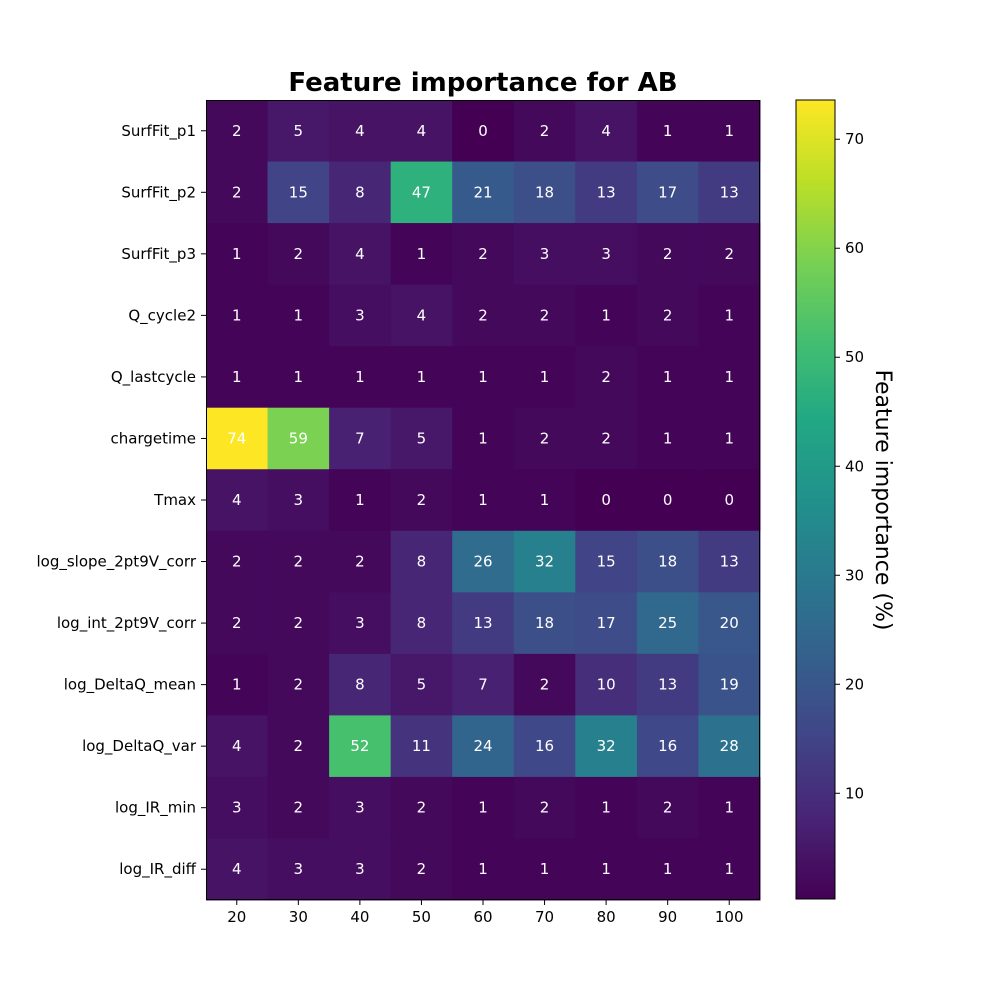  Describe the element at coordinates (854, 793) in the screenshot. I see `colorbar-tick-label: 10` at that location.